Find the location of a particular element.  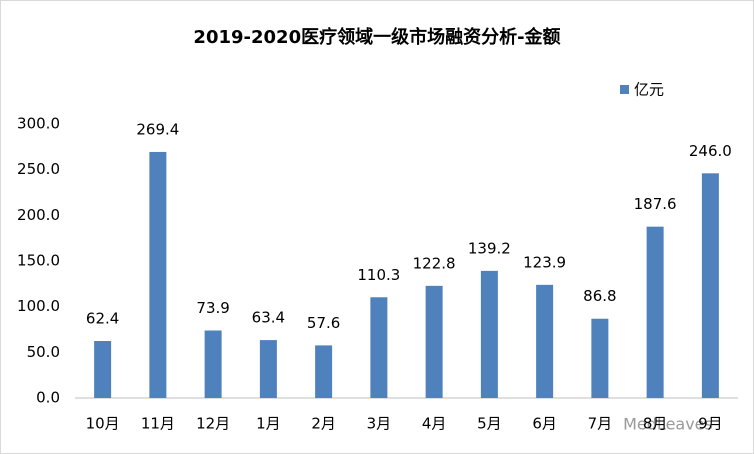

x-tick-label: 7月 is located at coordinates (600, 424).